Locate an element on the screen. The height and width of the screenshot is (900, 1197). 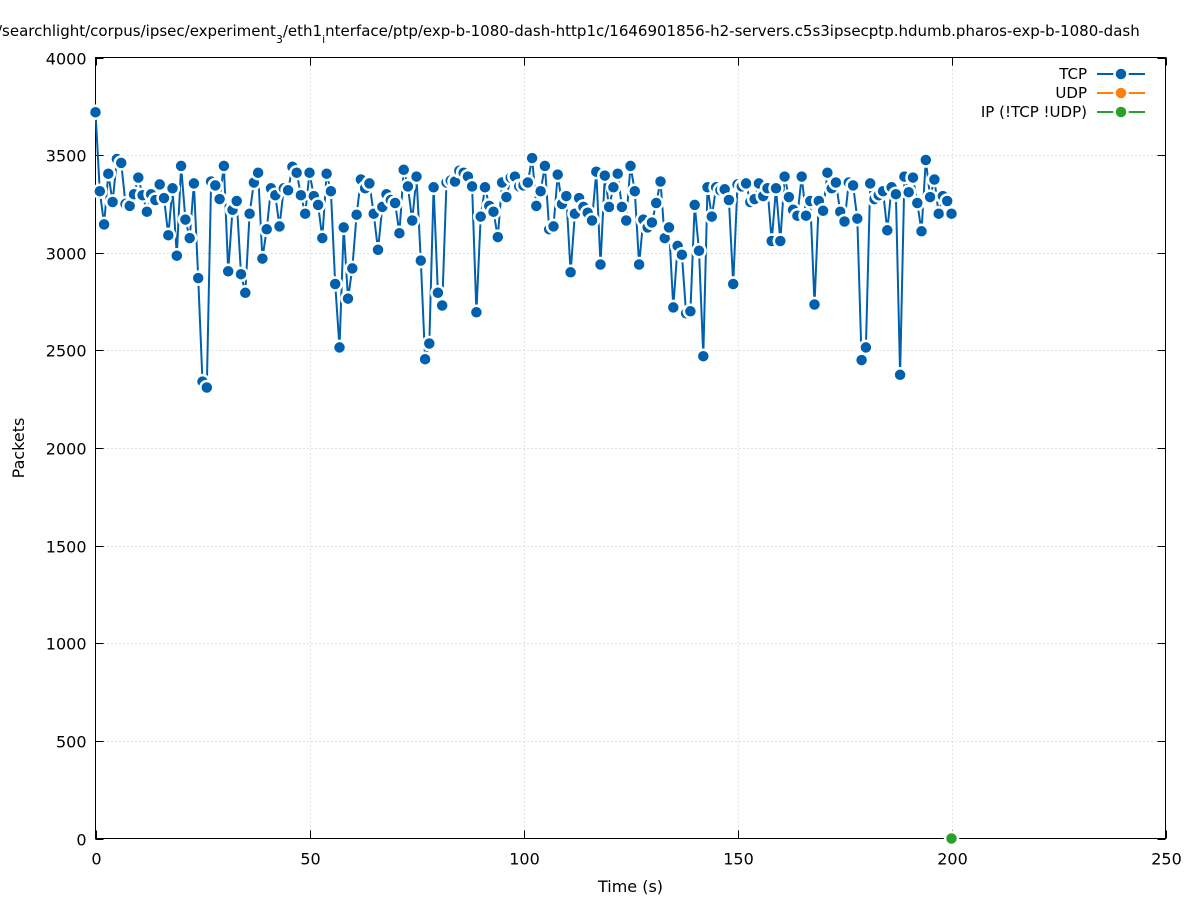
y-tick-label: 1500 is located at coordinates (66, 547).